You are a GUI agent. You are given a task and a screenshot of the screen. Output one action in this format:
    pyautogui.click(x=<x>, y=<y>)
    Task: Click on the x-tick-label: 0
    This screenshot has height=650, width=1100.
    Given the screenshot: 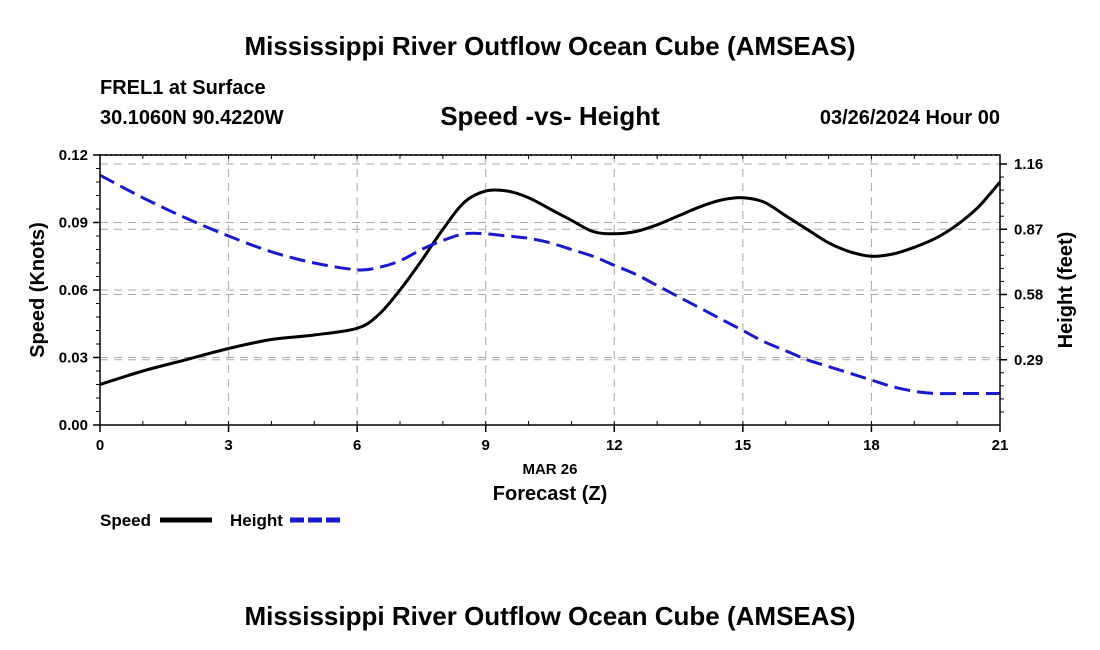 What is the action you would take?
    pyautogui.click(x=100, y=445)
    